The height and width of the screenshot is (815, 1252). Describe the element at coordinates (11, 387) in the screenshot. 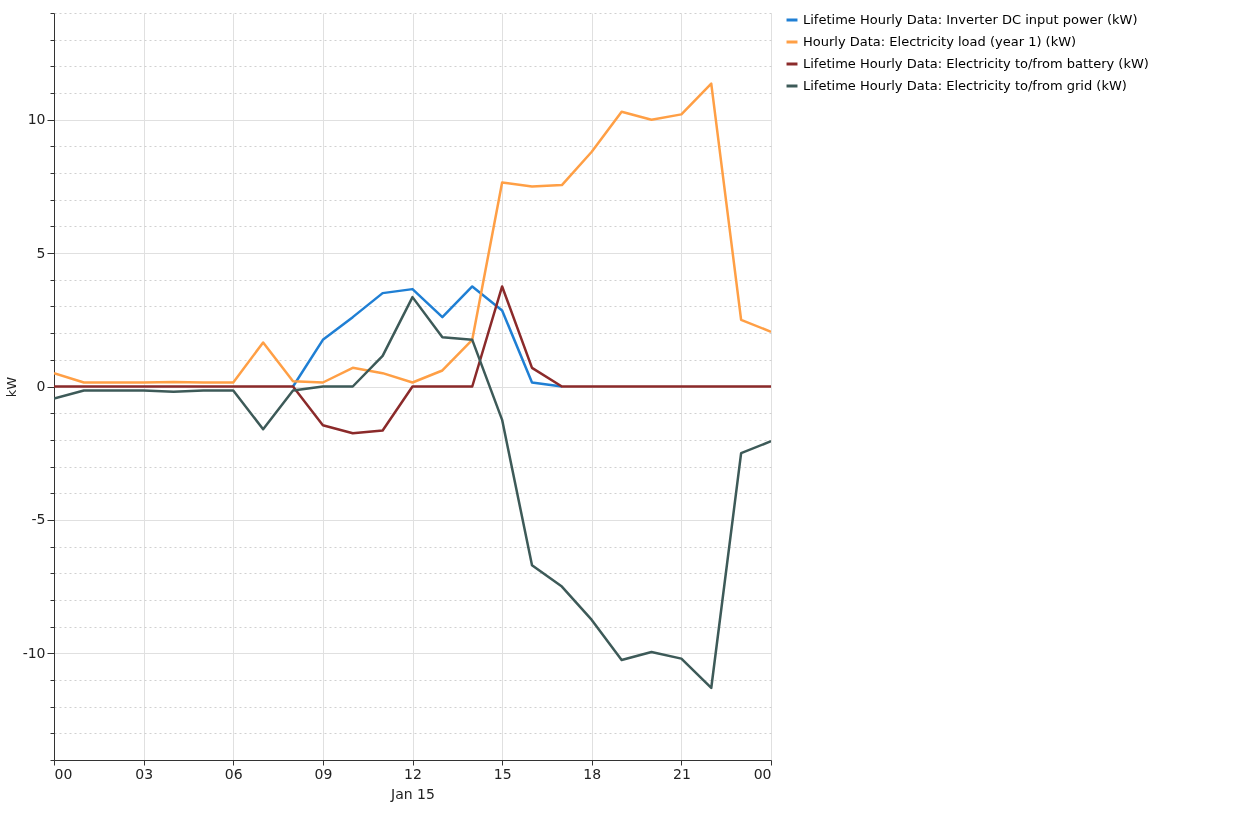

I see `y-axis-title: kW` at that location.